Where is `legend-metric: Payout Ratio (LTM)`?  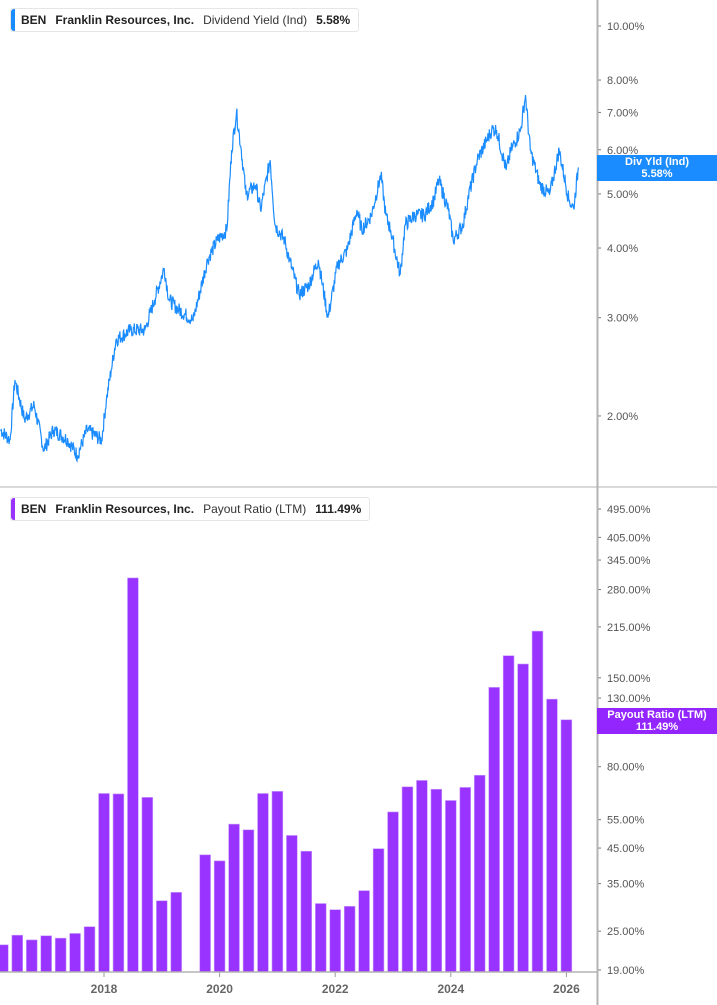
legend-metric: Payout Ratio (LTM) is located at coordinates (255, 509).